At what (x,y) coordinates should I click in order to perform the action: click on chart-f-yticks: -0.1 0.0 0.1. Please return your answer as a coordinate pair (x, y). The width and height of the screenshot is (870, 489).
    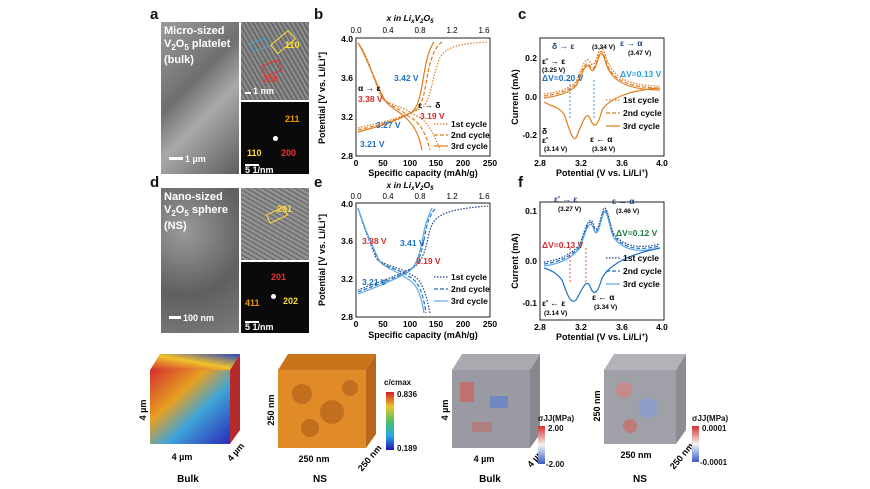
    Looking at the image, I should click on (529, 257).